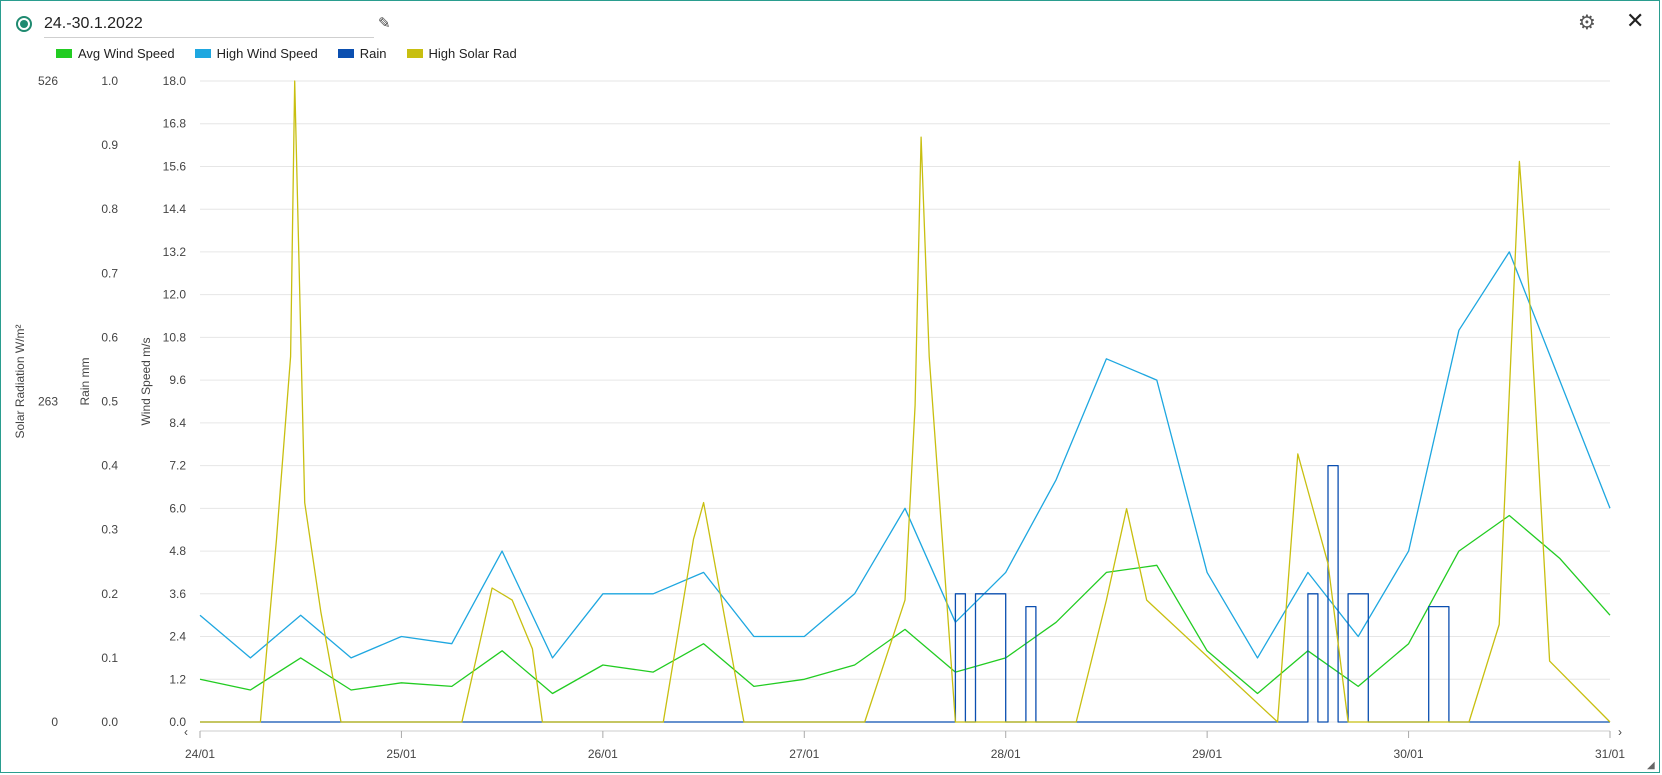 This screenshot has width=1662, height=775. I want to click on legend-label: High Wind Speed, so click(267, 53).